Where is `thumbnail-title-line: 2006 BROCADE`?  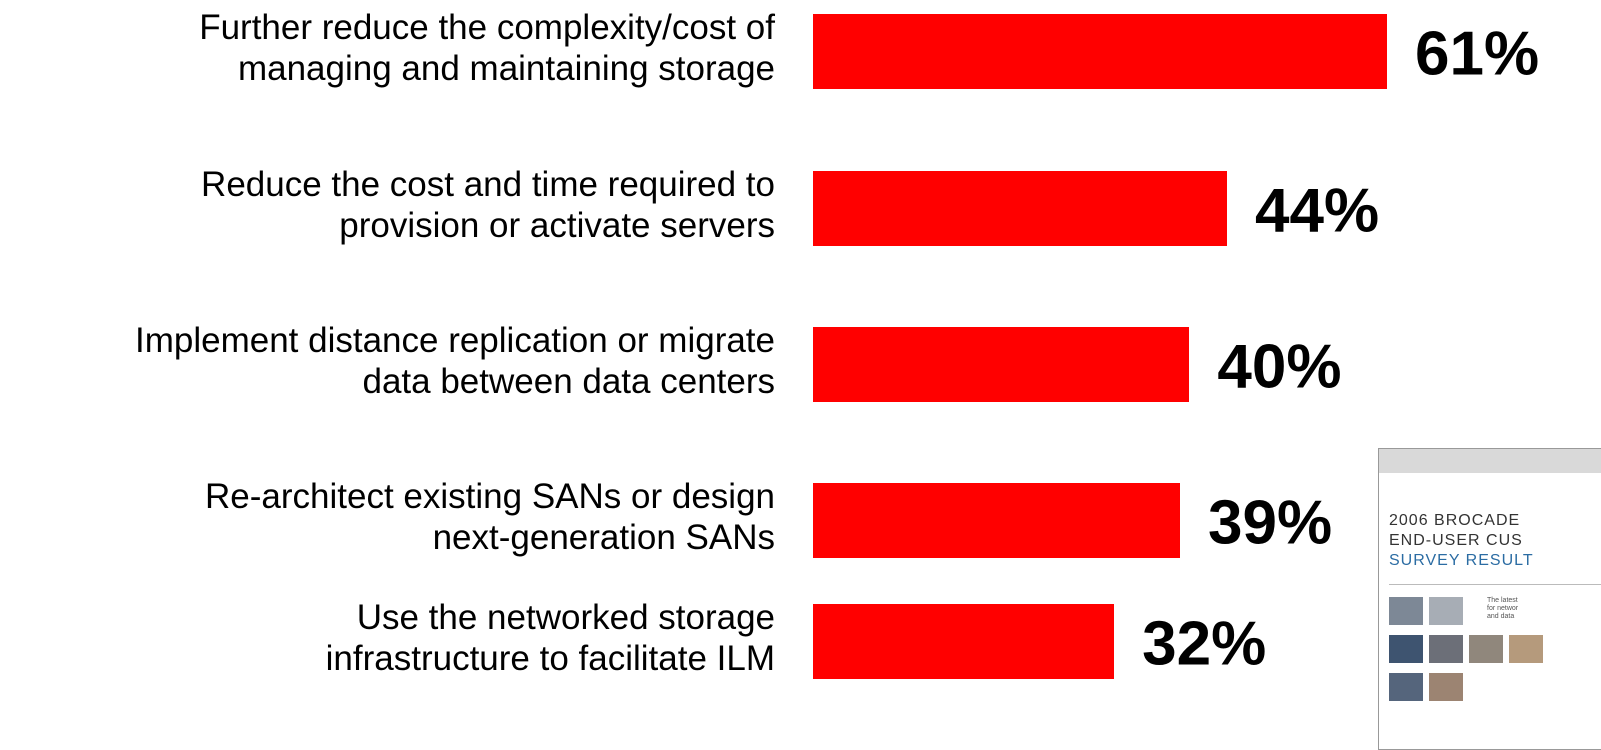
thumbnail-title-line: 2006 BROCADE is located at coordinates (1455, 520).